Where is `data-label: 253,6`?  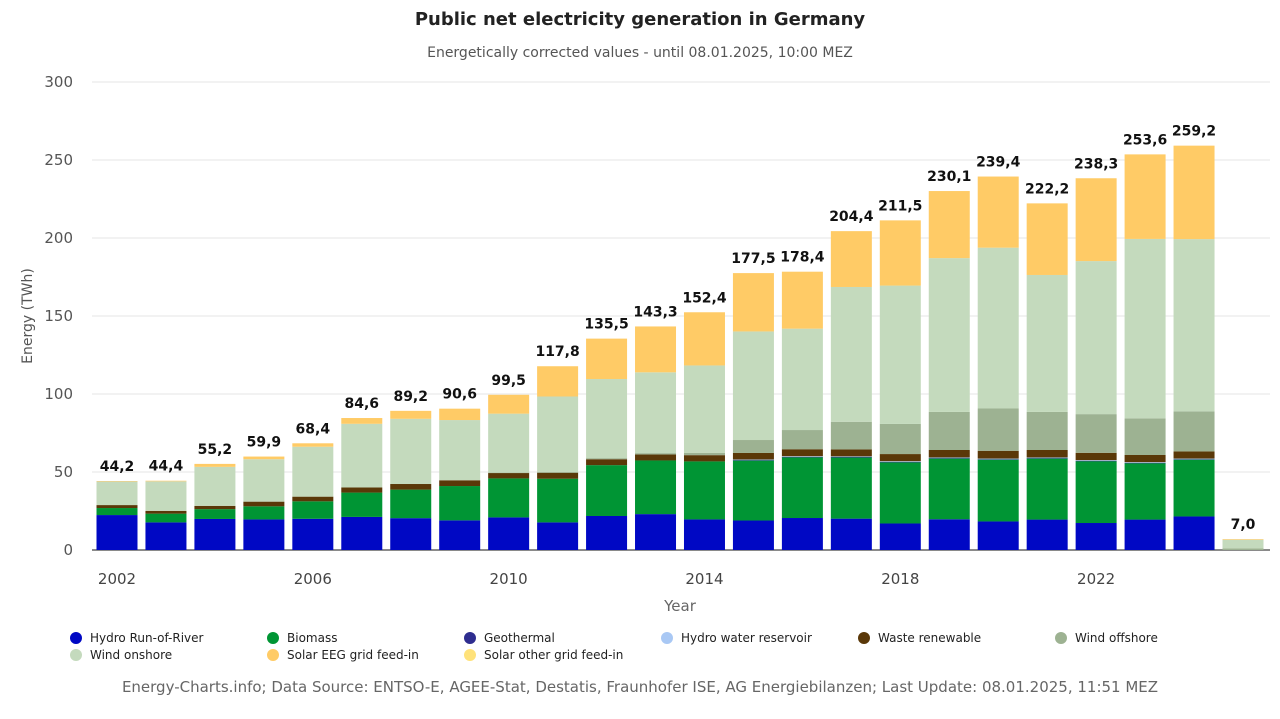
data-label: 253,6 is located at coordinates (1145, 140).